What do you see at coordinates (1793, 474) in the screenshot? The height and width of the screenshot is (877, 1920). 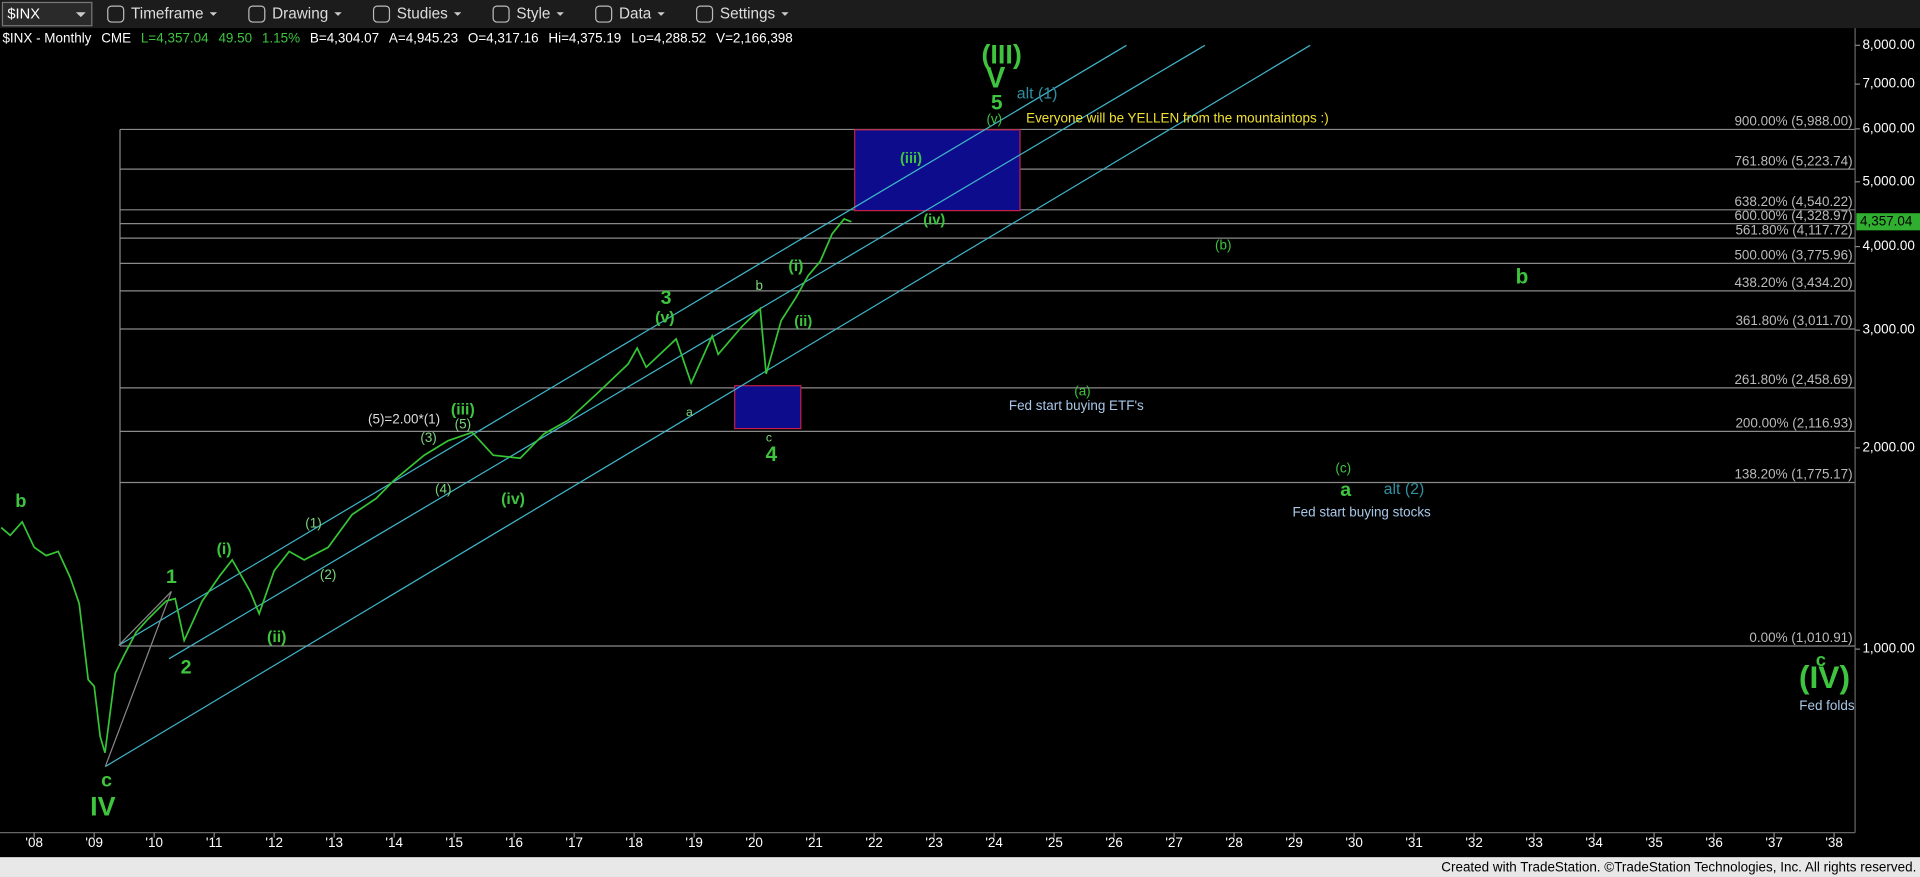 I see `level-label: 138.20% (1,775.17)` at bounding box center [1793, 474].